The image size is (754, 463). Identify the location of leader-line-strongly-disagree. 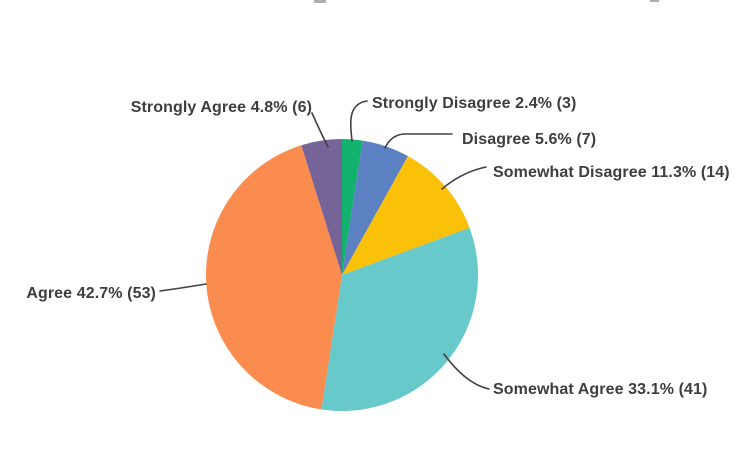
(359, 121).